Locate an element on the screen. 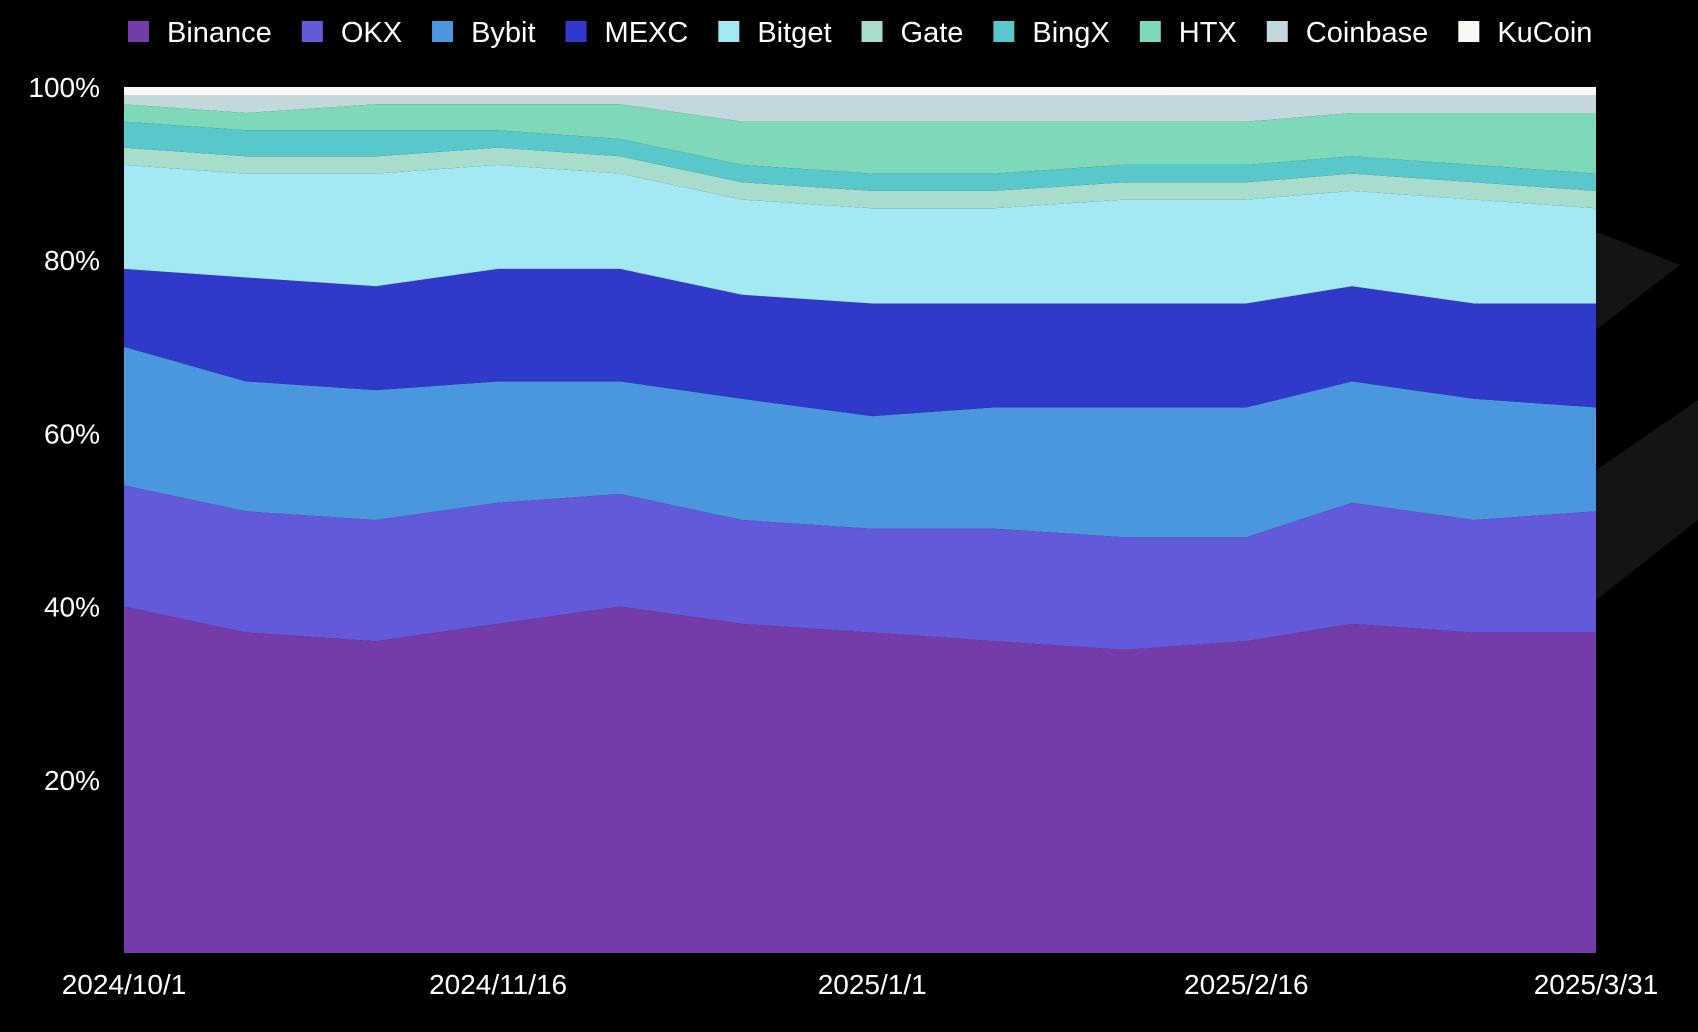 Image resolution: width=1698 pixels, height=1032 pixels. legend-label: OKX is located at coordinates (371, 33).